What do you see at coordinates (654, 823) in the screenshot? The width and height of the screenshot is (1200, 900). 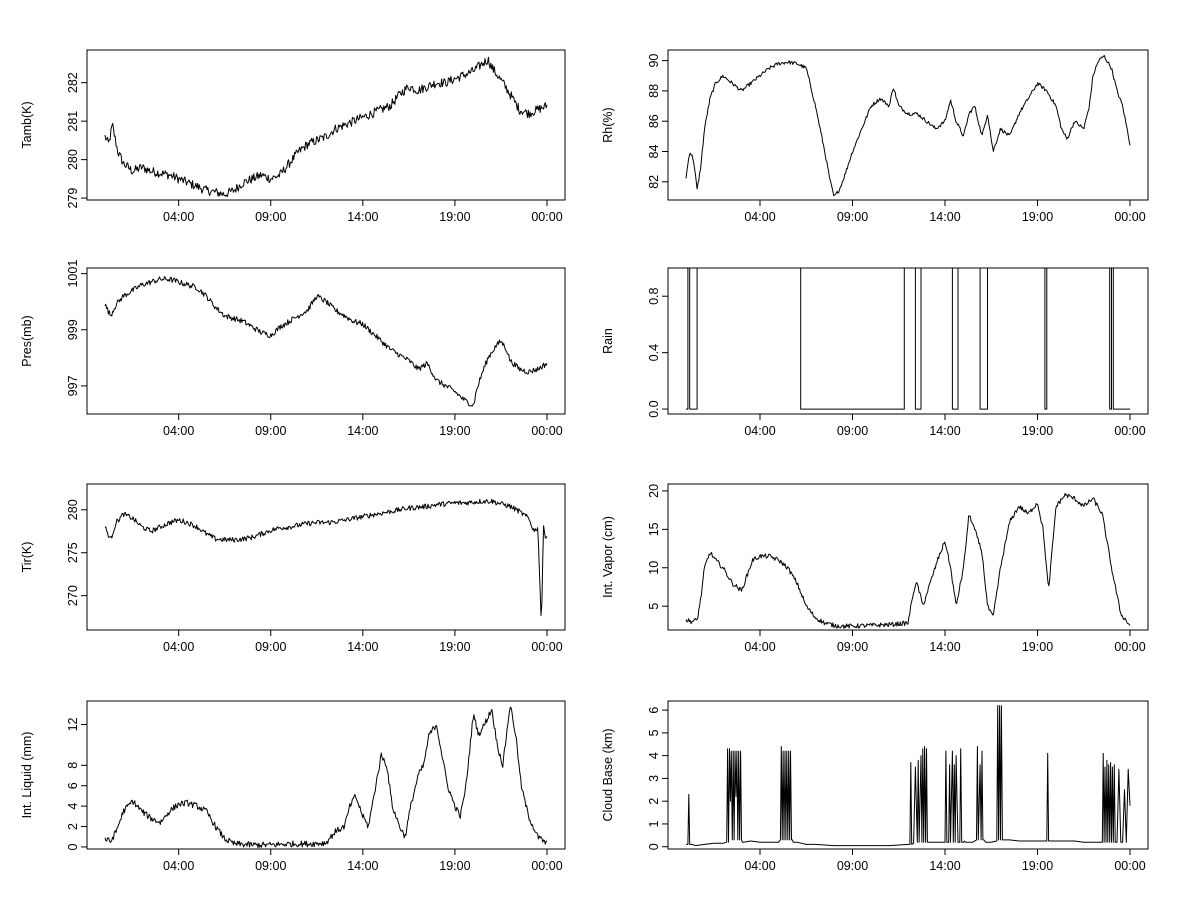 I see `y-tick-label: 1` at bounding box center [654, 823].